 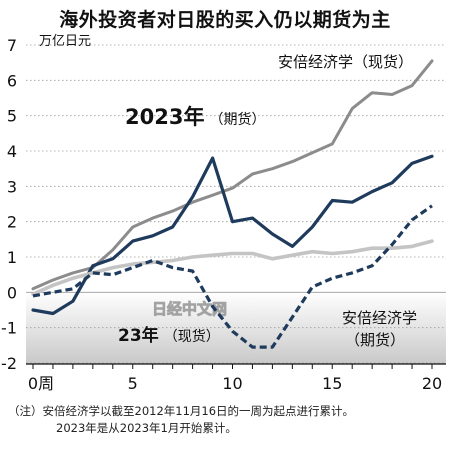 I want to click on x-axis: 0周 5 10 15 20, so click(x=236, y=378).